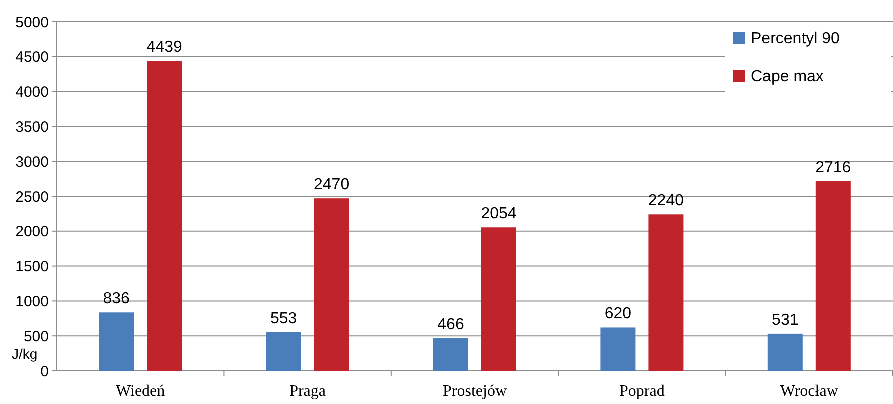 This screenshot has width=893, height=404. Describe the element at coordinates (32, 127) in the screenshot. I see `y-tick-label: 3500` at that location.